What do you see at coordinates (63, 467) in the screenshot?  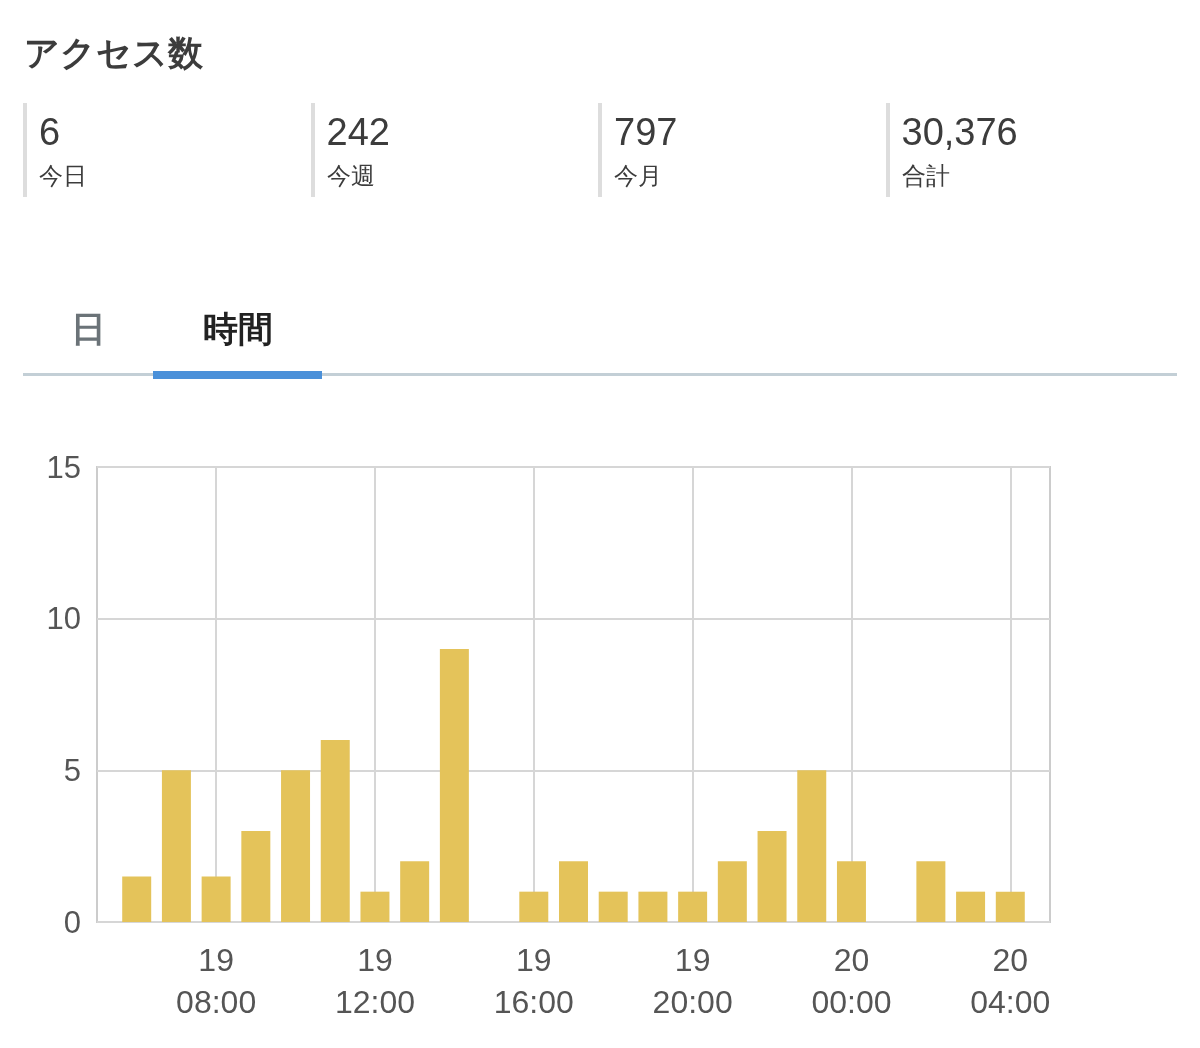 I see `y-tick-label: 15` at bounding box center [63, 467].